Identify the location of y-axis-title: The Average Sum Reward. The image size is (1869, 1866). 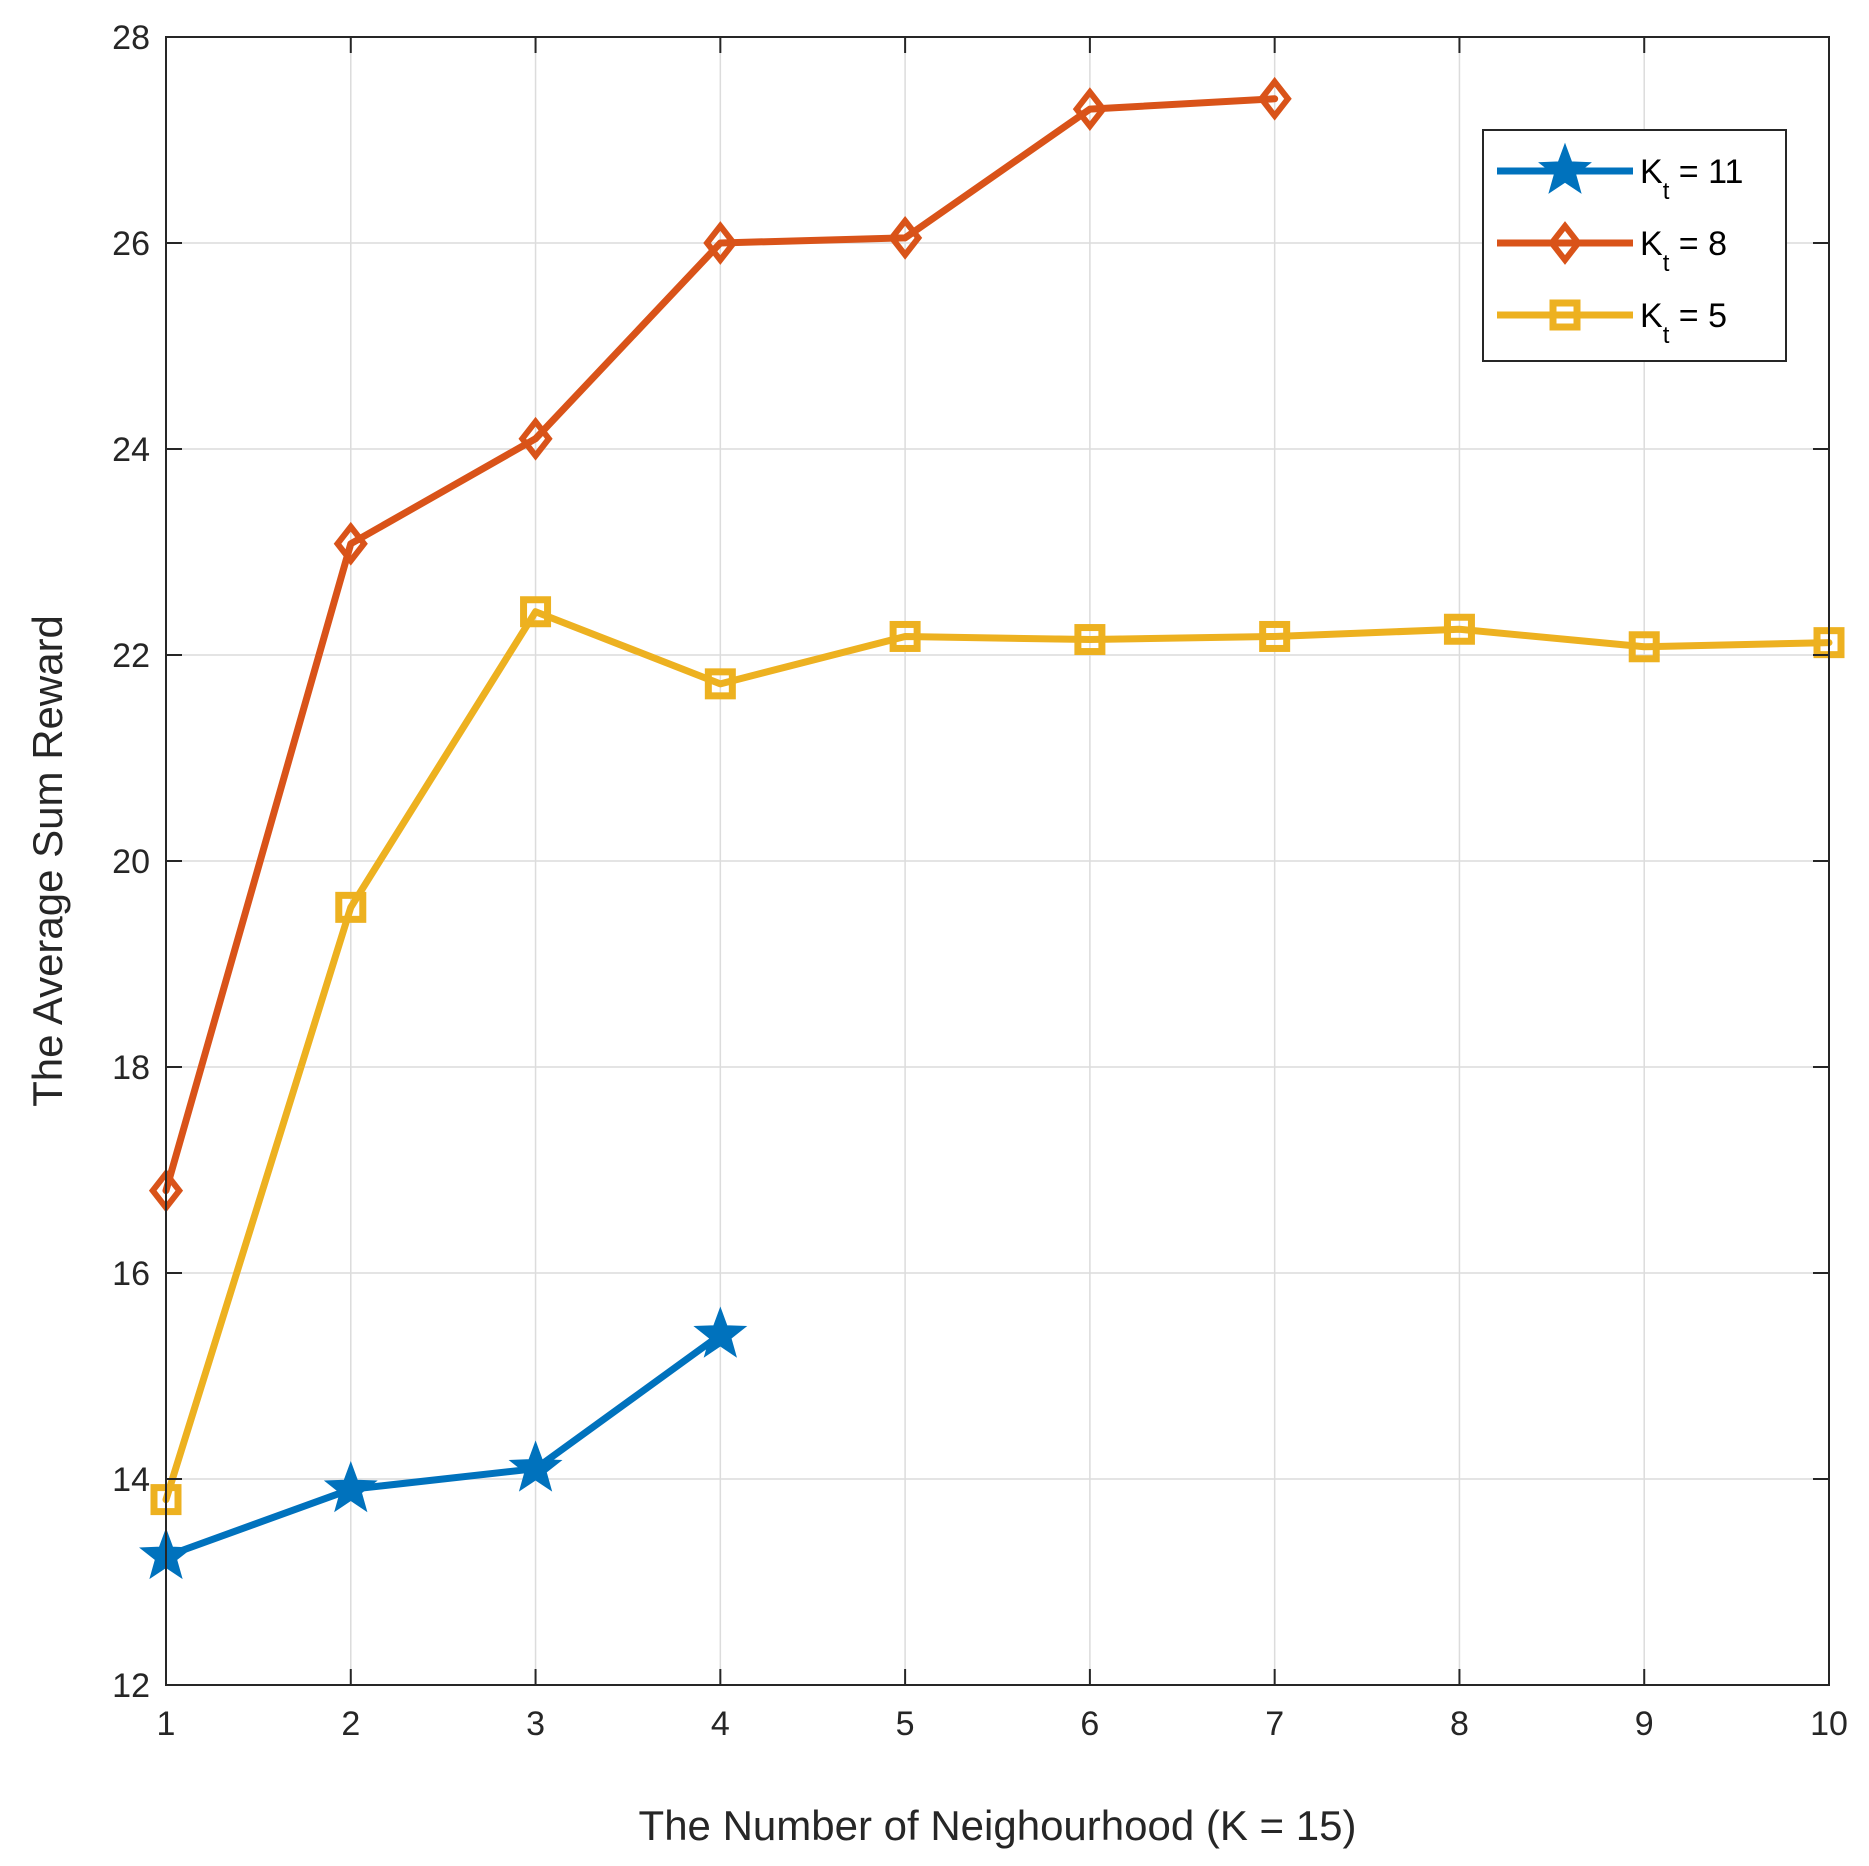
(47, 861).